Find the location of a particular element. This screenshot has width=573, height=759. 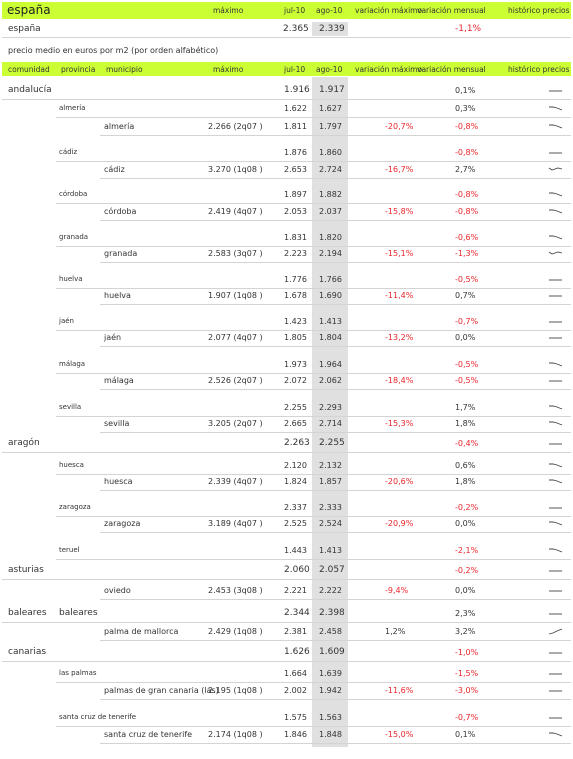

col-var-max: variación máximo is located at coordinates (389, 69).